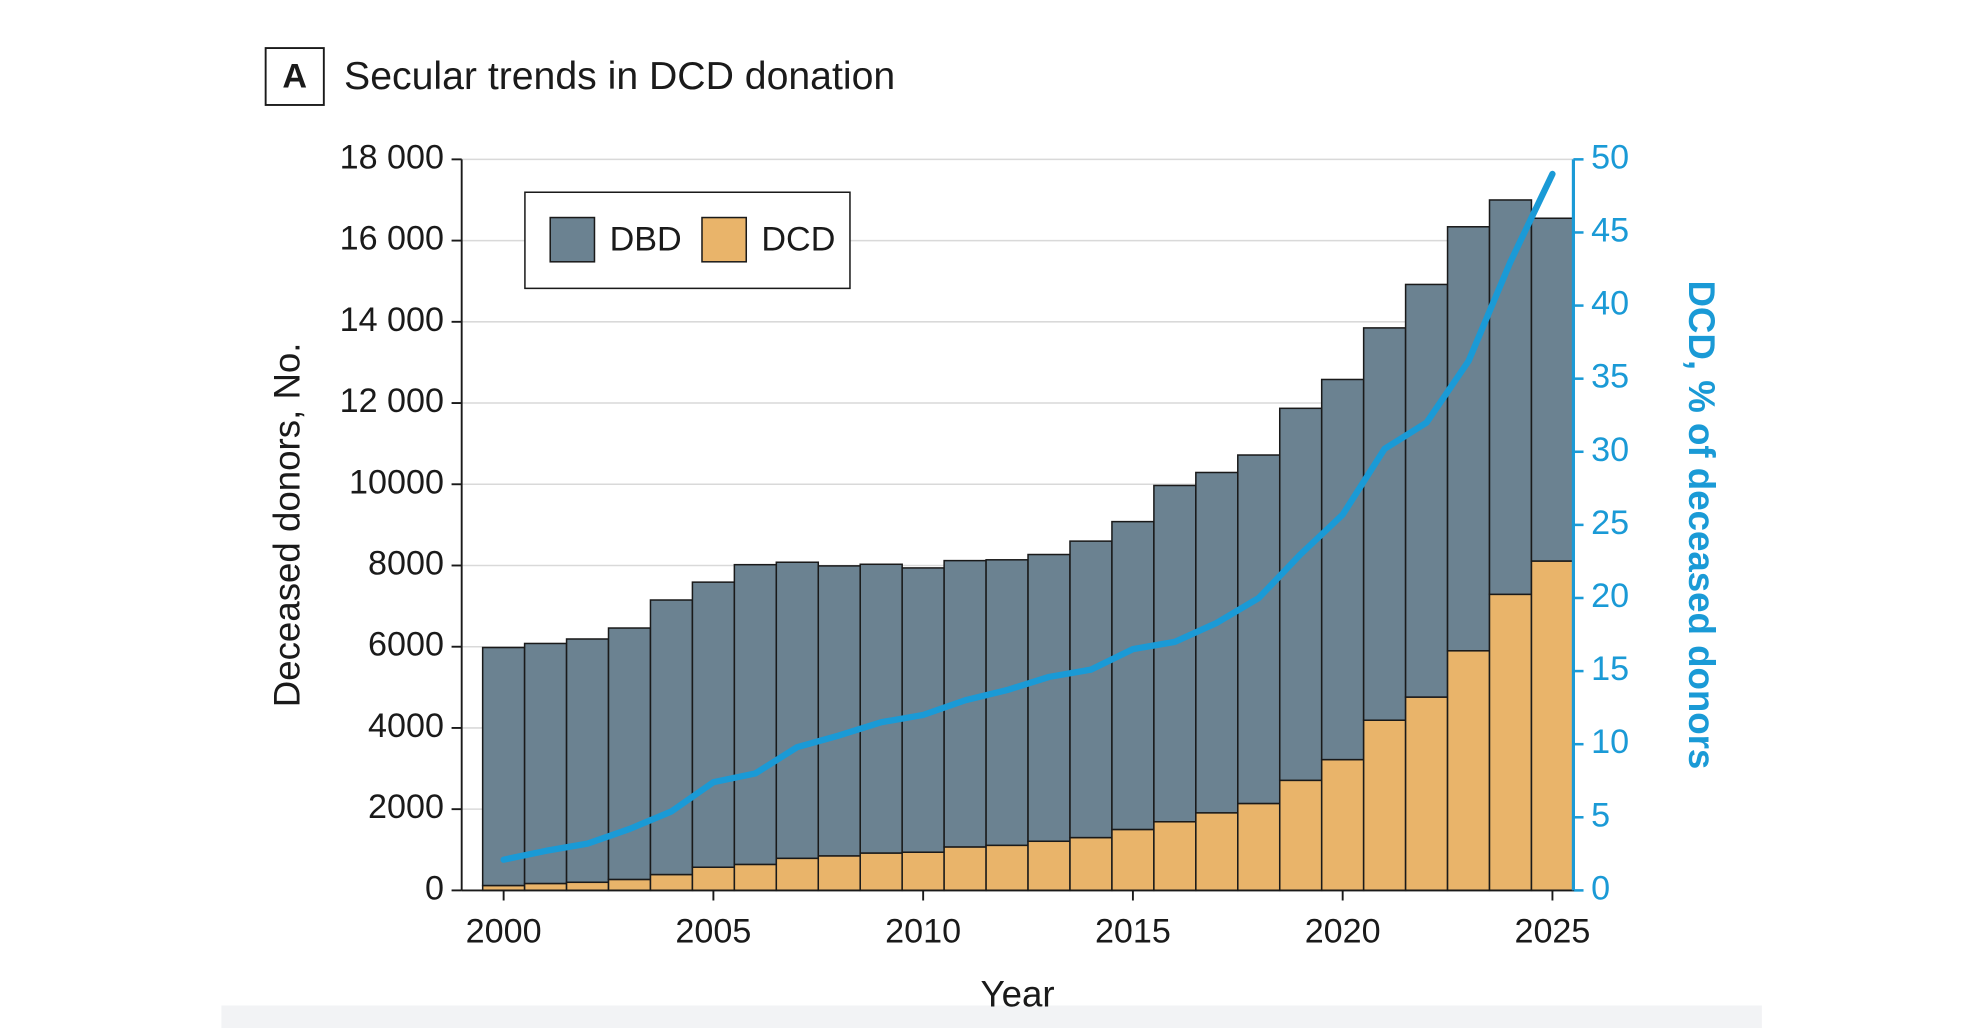 Image resolution: width=1963 pixels, height=1028 pixels. What do you see at coordinates (991, 1016) in the screenshot?
I see `footer-band` at bounding box center [991, 1016].